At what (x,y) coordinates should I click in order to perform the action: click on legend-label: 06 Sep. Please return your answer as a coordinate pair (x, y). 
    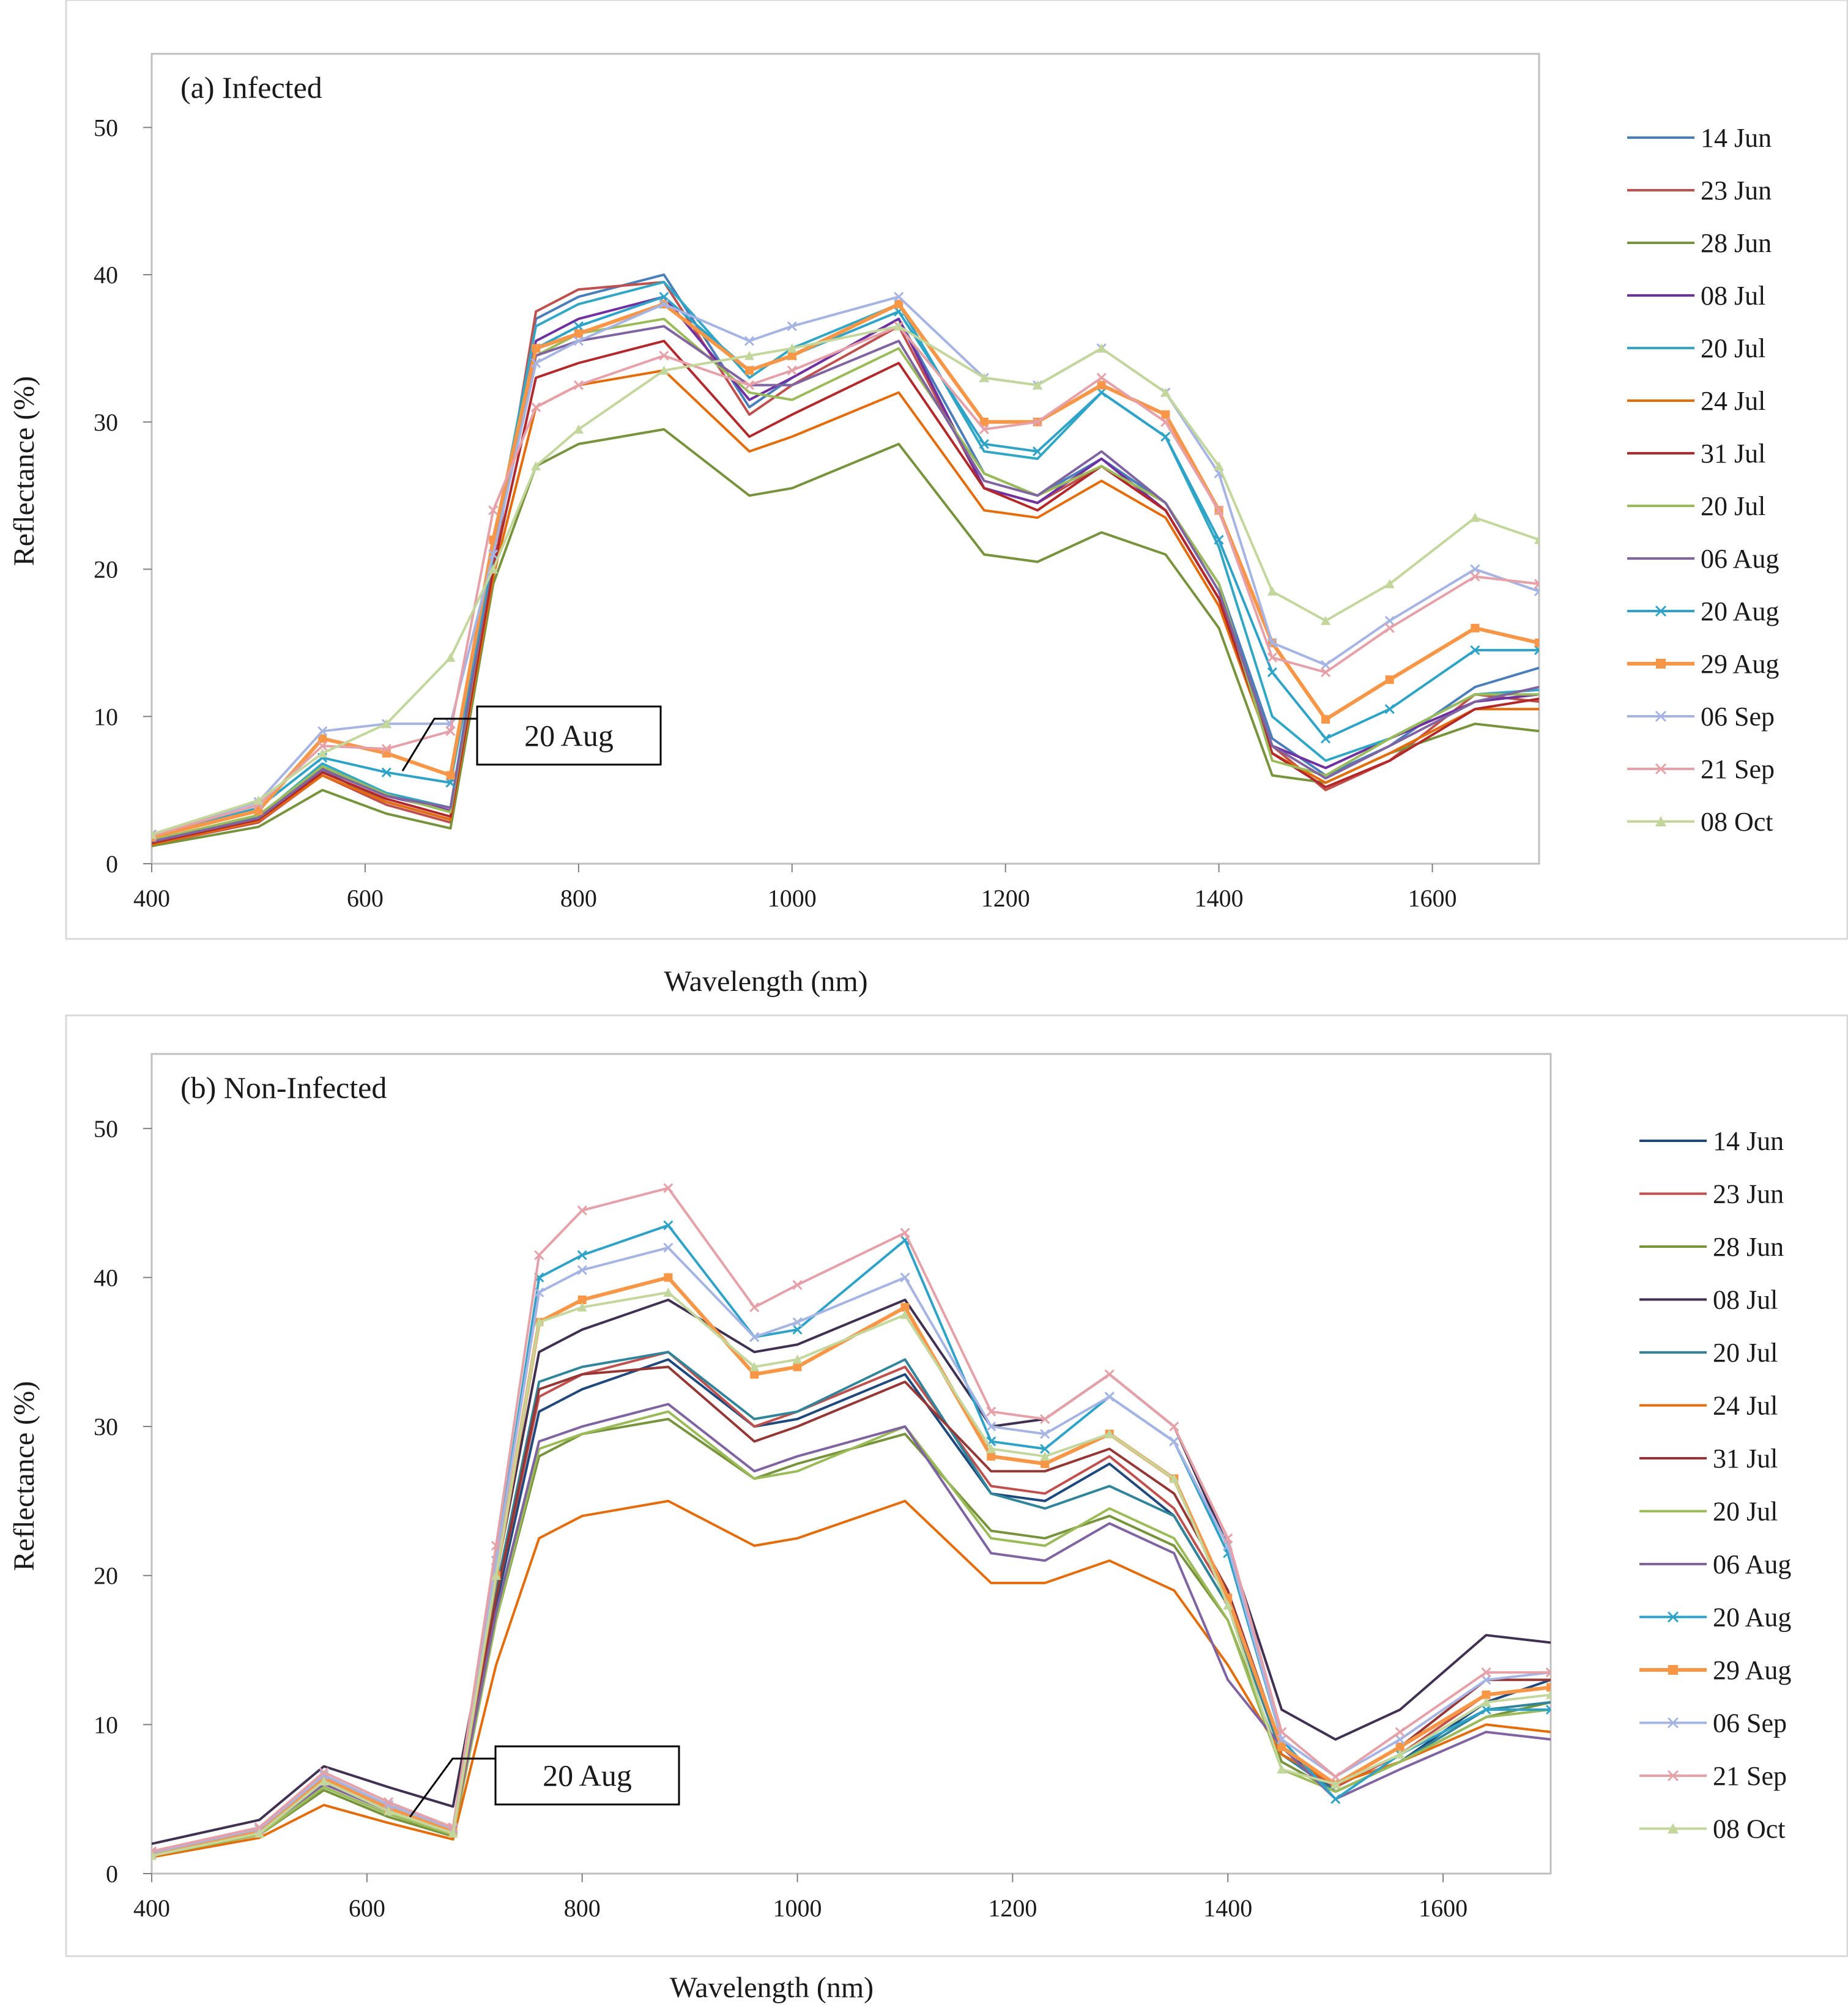
    Looking at the image, I should click on (1738, 717).